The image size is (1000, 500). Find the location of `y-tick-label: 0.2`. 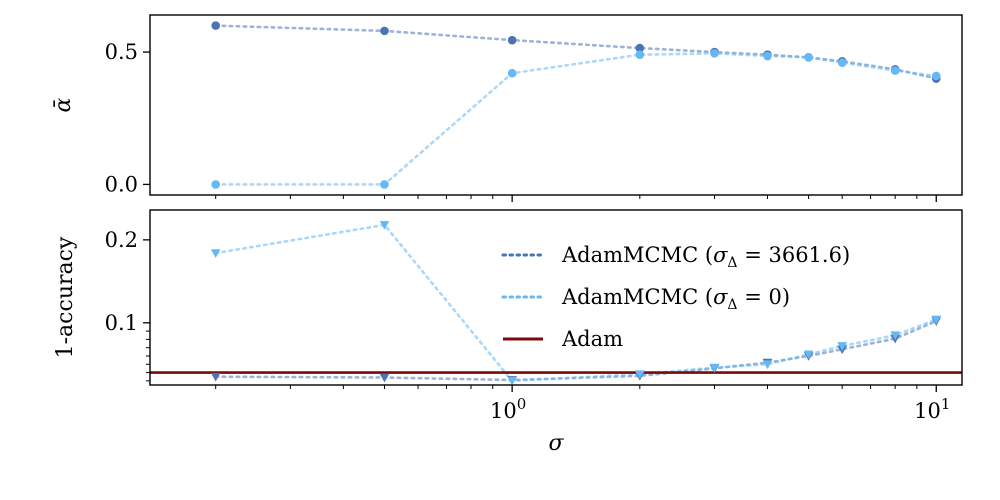

y-tick-label: 0.2 is located at coordinates (121, 240).